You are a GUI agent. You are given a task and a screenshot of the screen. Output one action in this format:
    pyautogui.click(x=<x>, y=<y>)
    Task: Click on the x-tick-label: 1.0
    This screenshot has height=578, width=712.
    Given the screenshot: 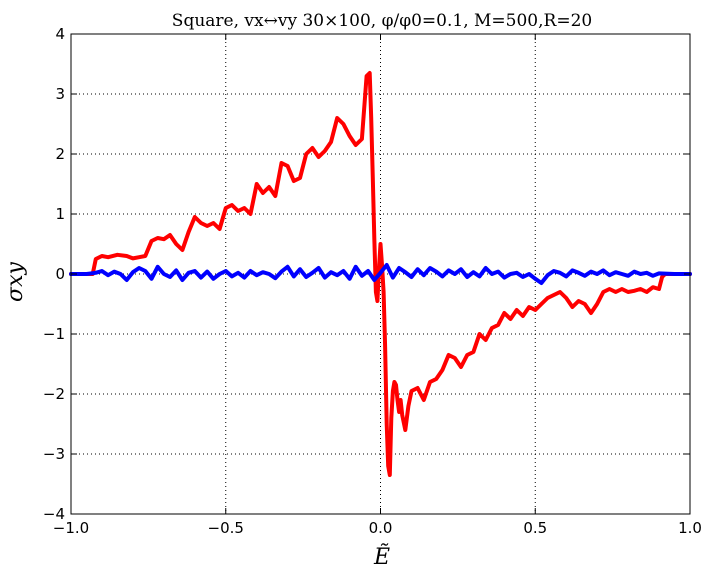 What is the action you would take?
    pyautogui.click(x=690, y=528)
    